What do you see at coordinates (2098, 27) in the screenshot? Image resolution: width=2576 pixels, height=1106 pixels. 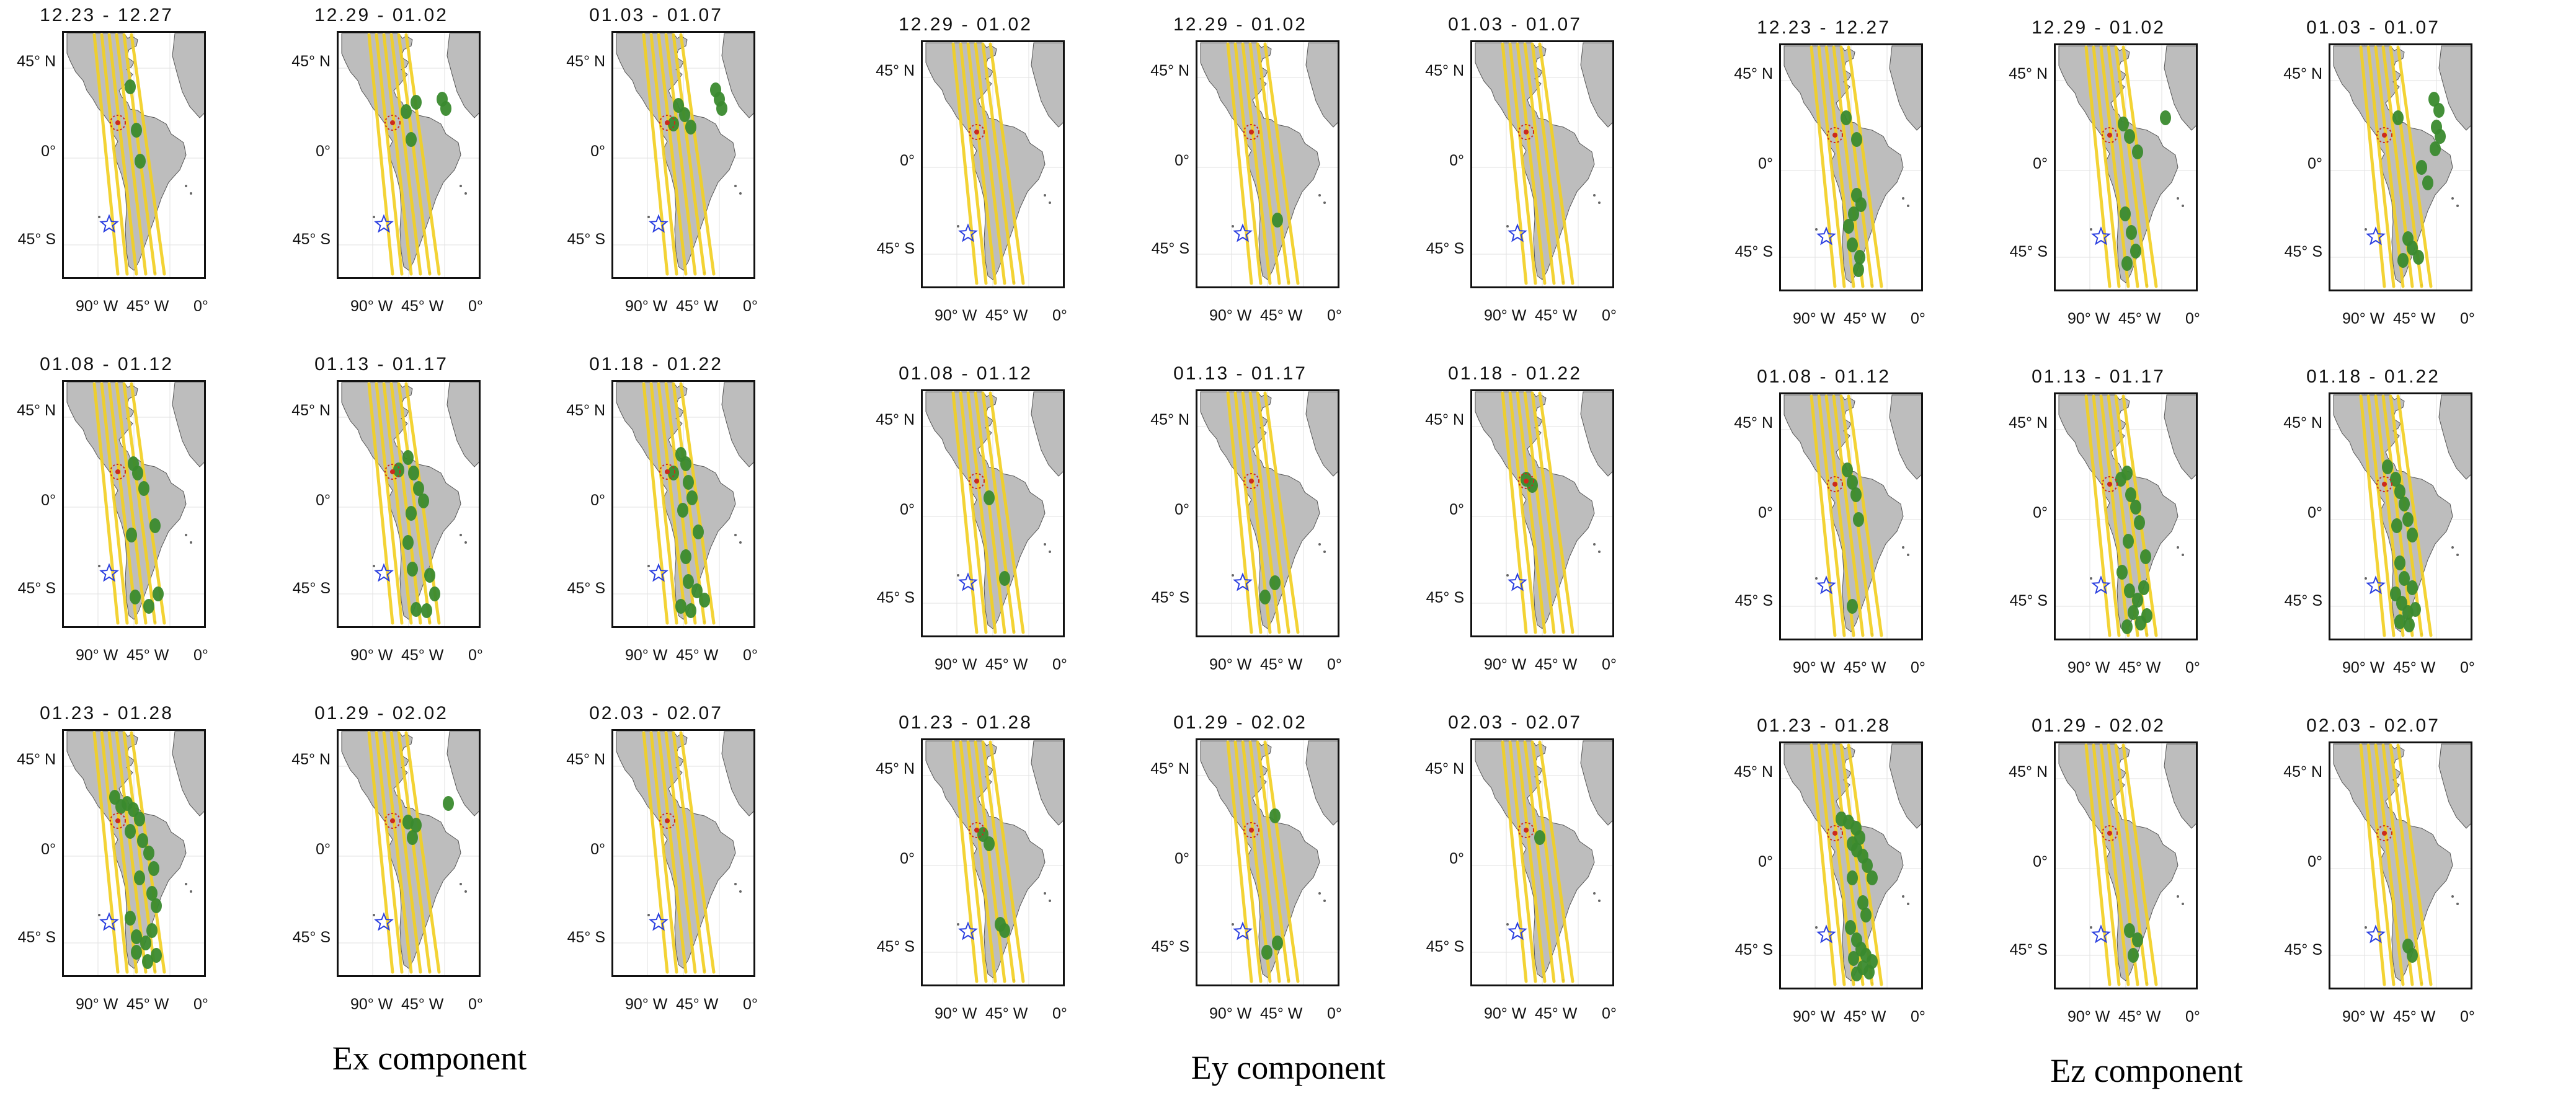 I see `panel-title: 12.29 - 01.02` at bounding box center [2098, 27].